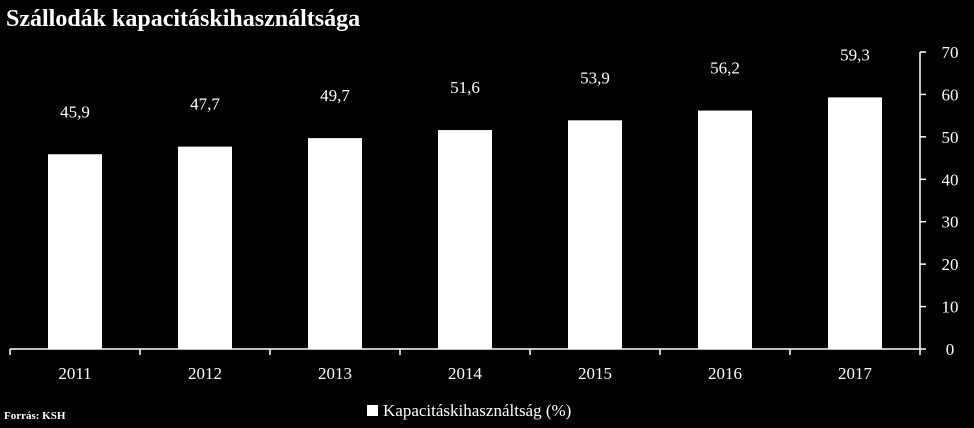 This screenshot has width=974, height=428. What do you see at coordinates (950, 264) in the screenshot?
I see `y-tick-label: 20` at bounding box center [950, 264].